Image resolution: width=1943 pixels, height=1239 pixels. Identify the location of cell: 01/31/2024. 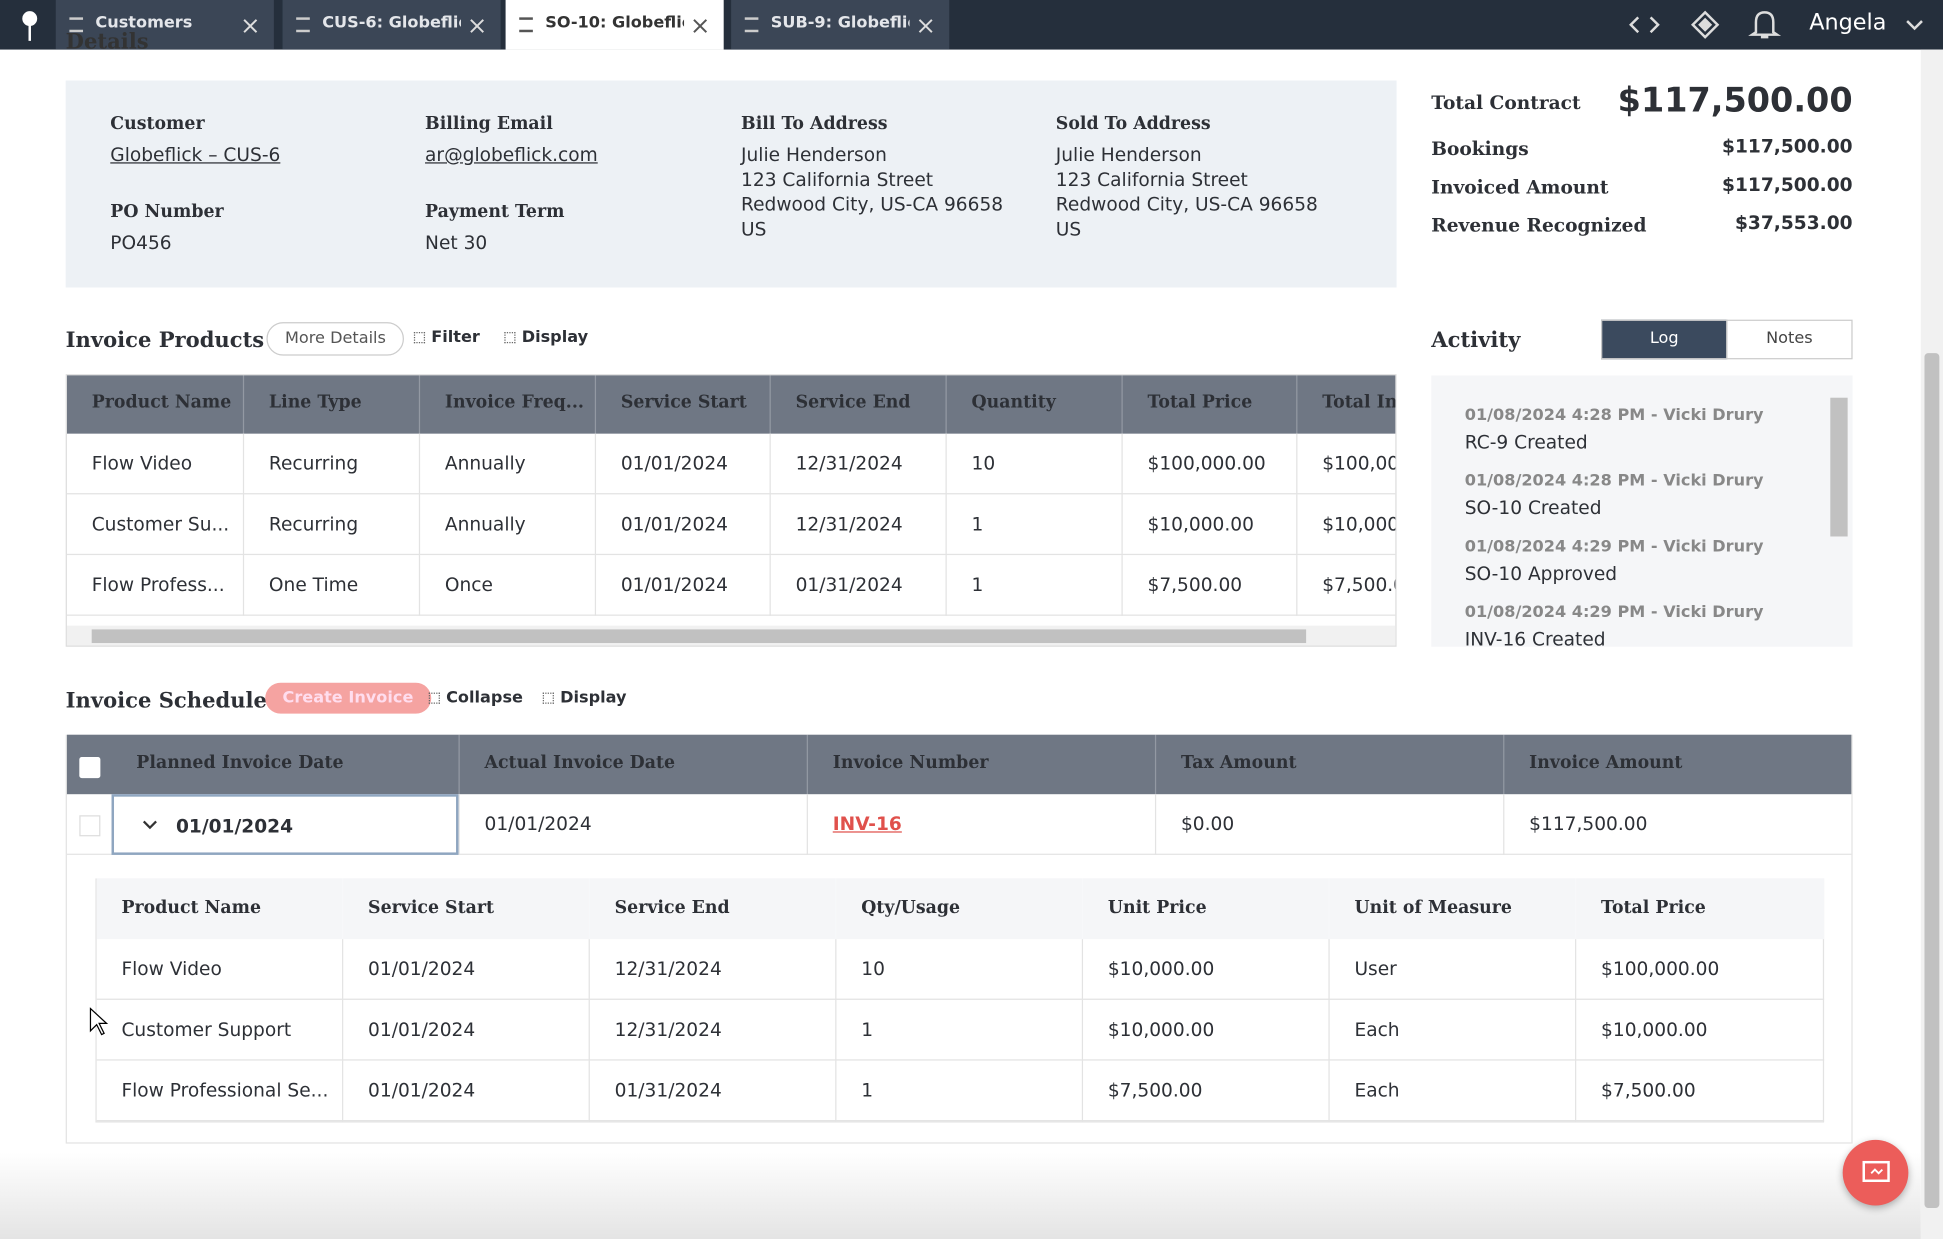
(712, 1091).